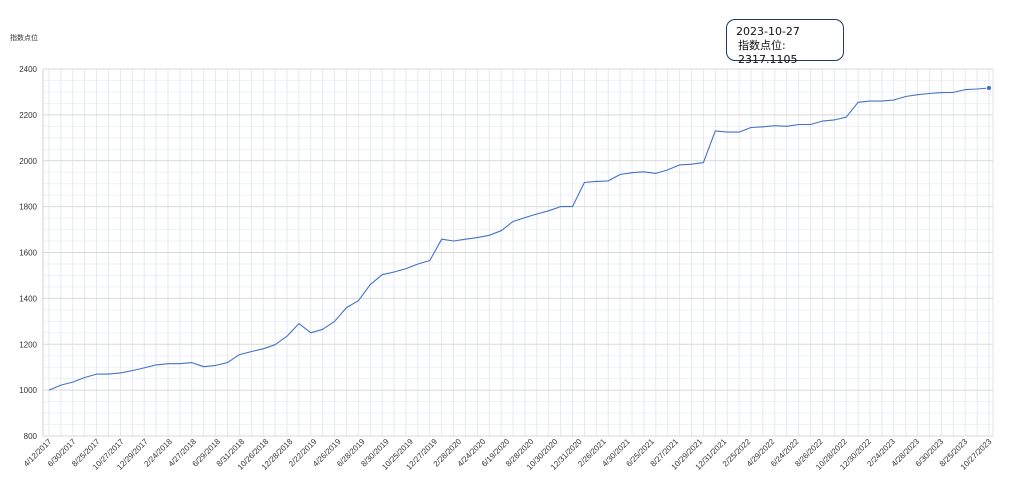 Image resolution: width=1009 pixels, height=491 pixels. Describe the element at coordinates (28, 390) in the screenshot. I see `y-tick-label: 1000` at that location.